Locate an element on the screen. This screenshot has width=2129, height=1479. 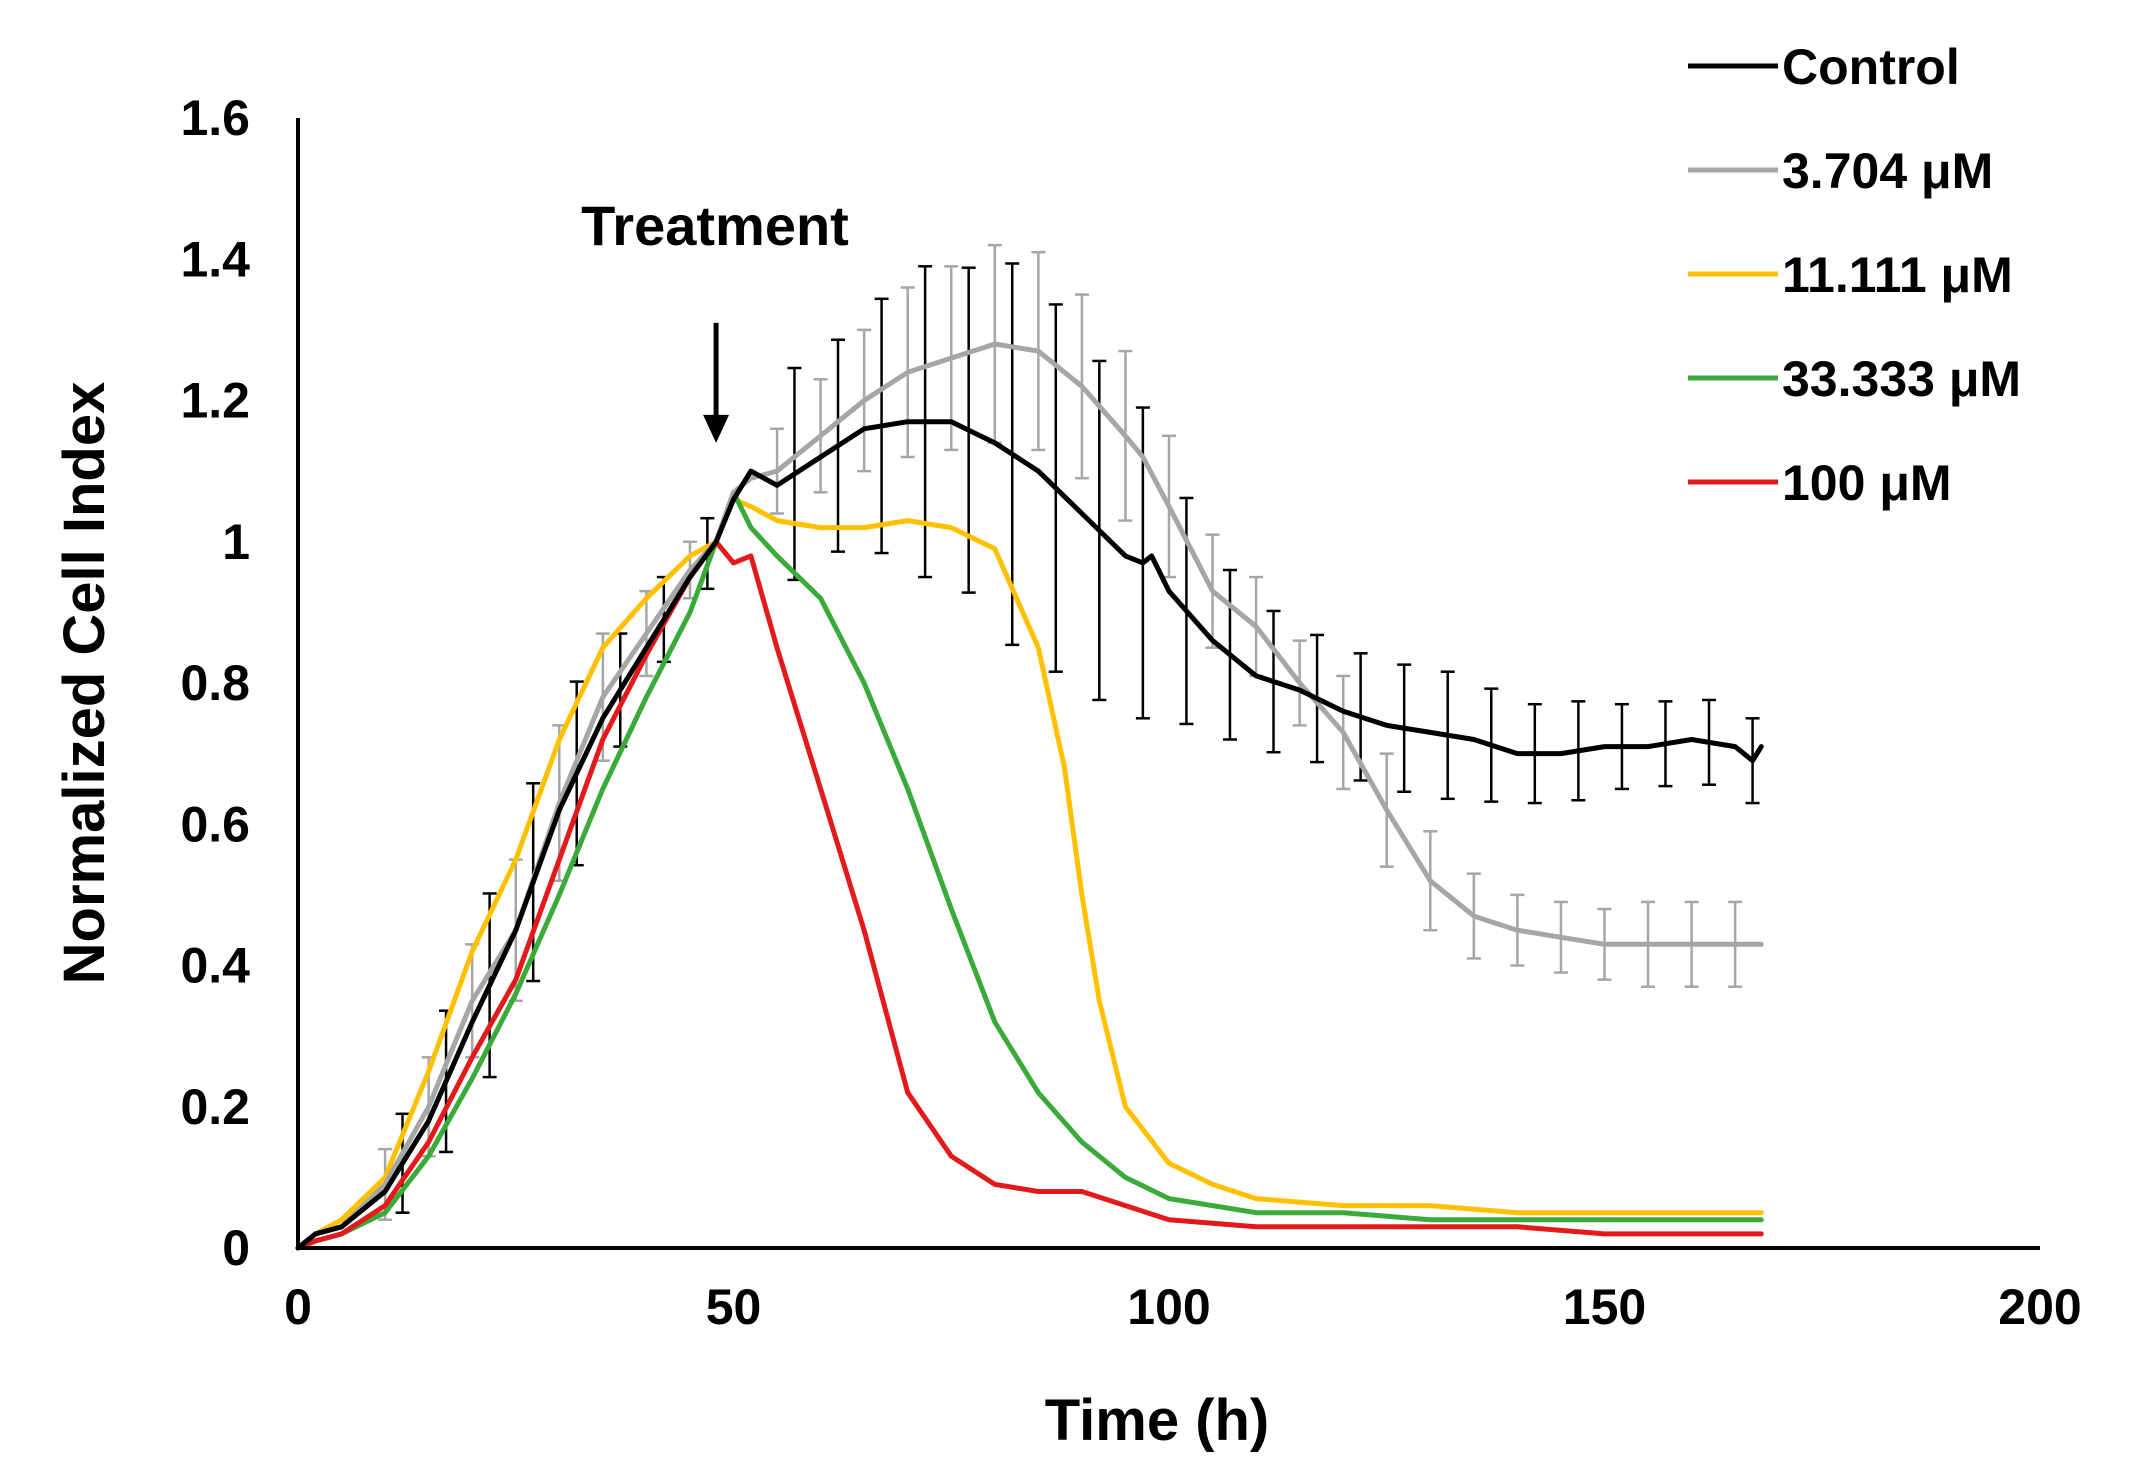
x-tick-label: 100 is located at coordinates (1168, 1307).